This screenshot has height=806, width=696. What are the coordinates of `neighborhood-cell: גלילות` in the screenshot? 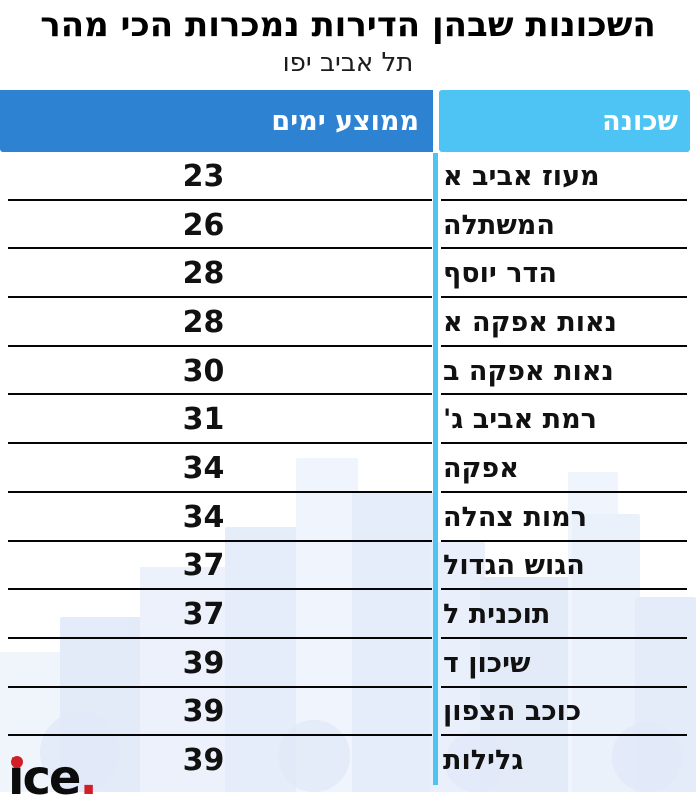 It's located at (483, 761).